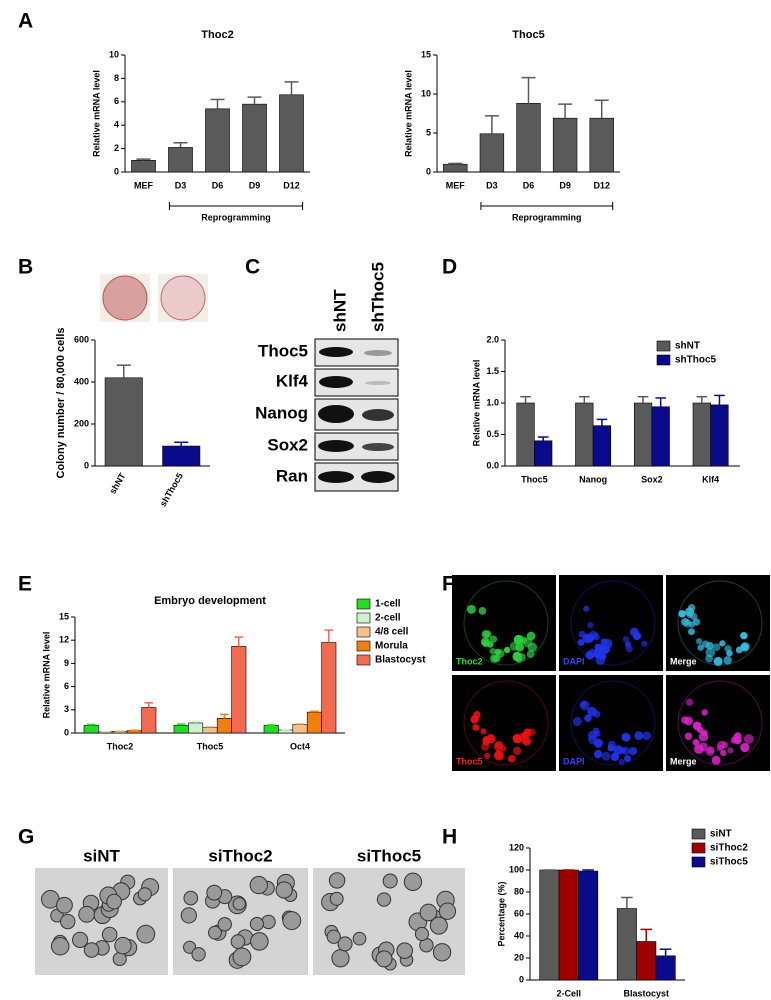  What do you see at coordinates (720, 723) in the screenshot?
I see `embryo-outline` at bounding box center [720, 723].